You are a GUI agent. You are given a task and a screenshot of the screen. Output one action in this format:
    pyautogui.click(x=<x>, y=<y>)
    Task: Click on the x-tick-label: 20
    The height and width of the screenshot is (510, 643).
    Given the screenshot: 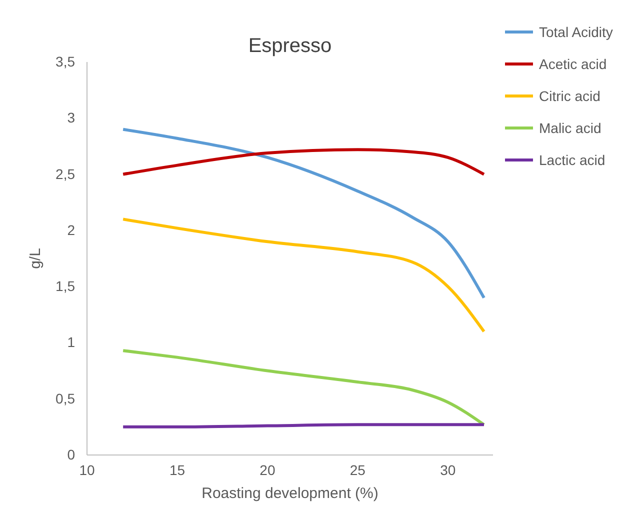 What is the action you would take?
    pyautogui.click(x=268, y=470)
    